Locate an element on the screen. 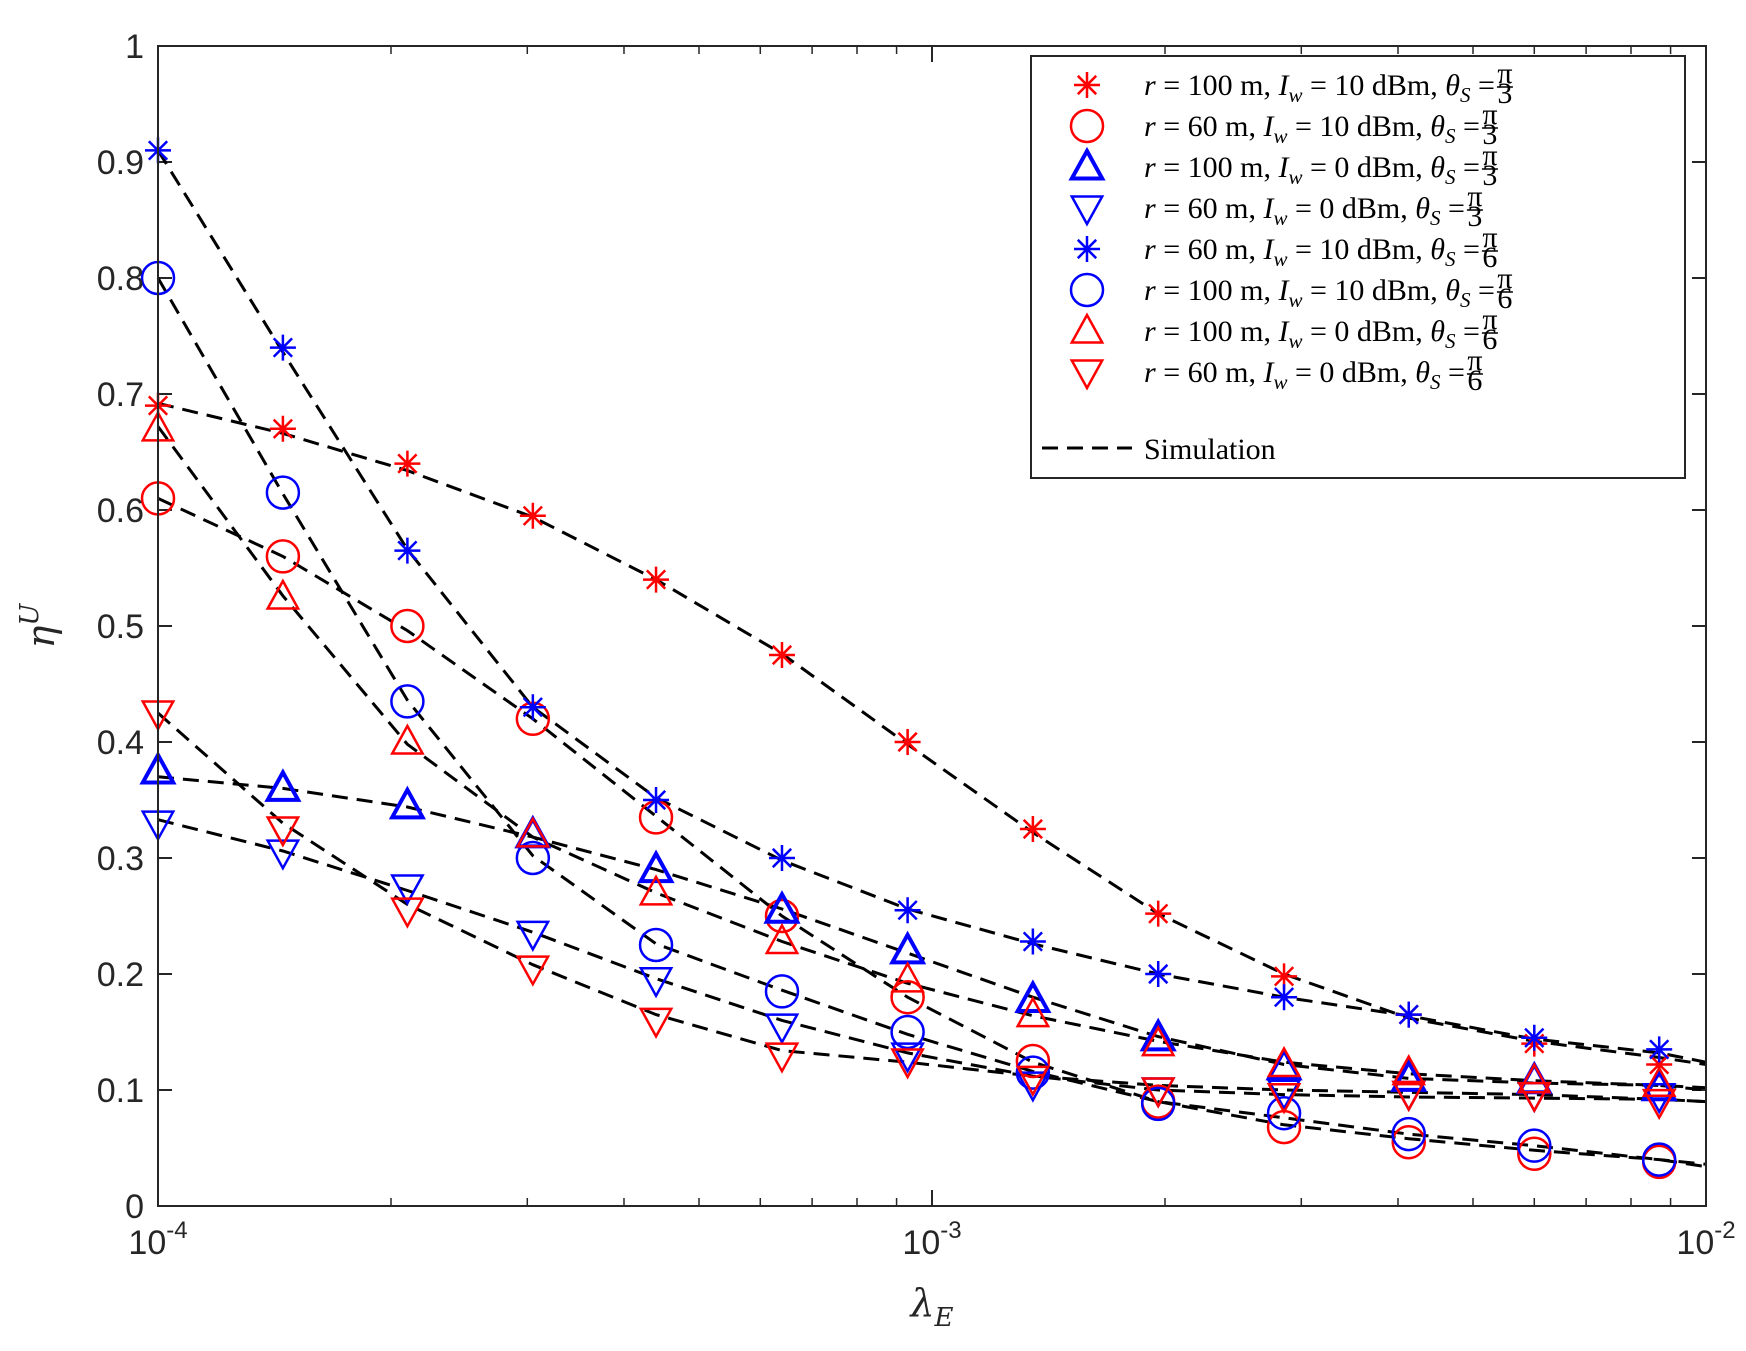  legend-simulation-label: Simulation is located at coordinates (1210, 449).